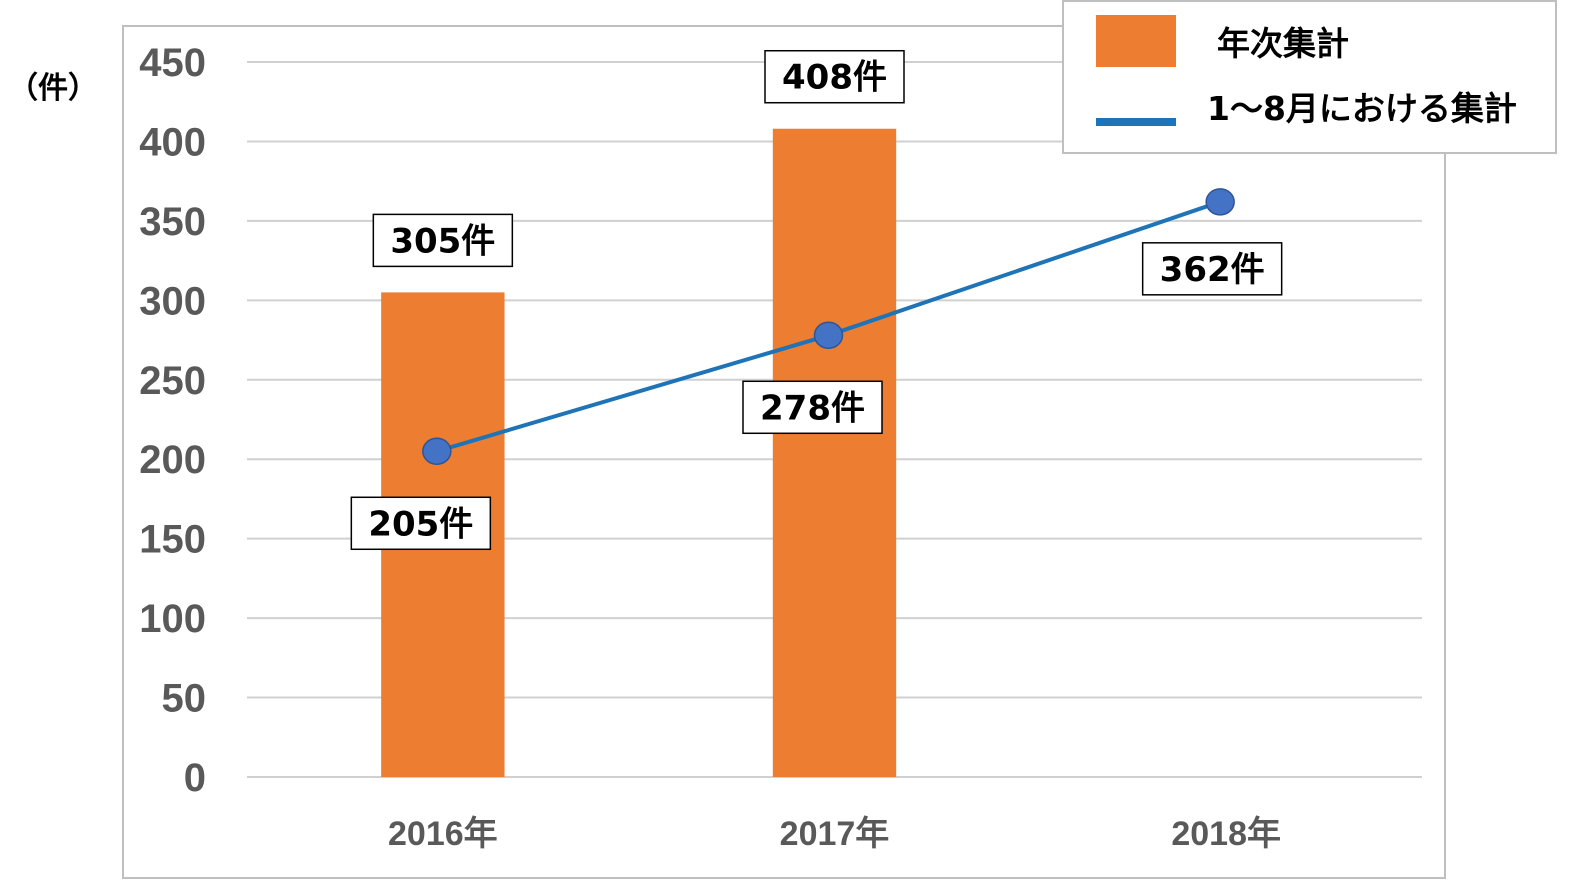 This screenshot has height=891, width=1591. Describe the element at coordinates (172, 142) in the screenshot. I see `y-tick-label: 400` at that location.